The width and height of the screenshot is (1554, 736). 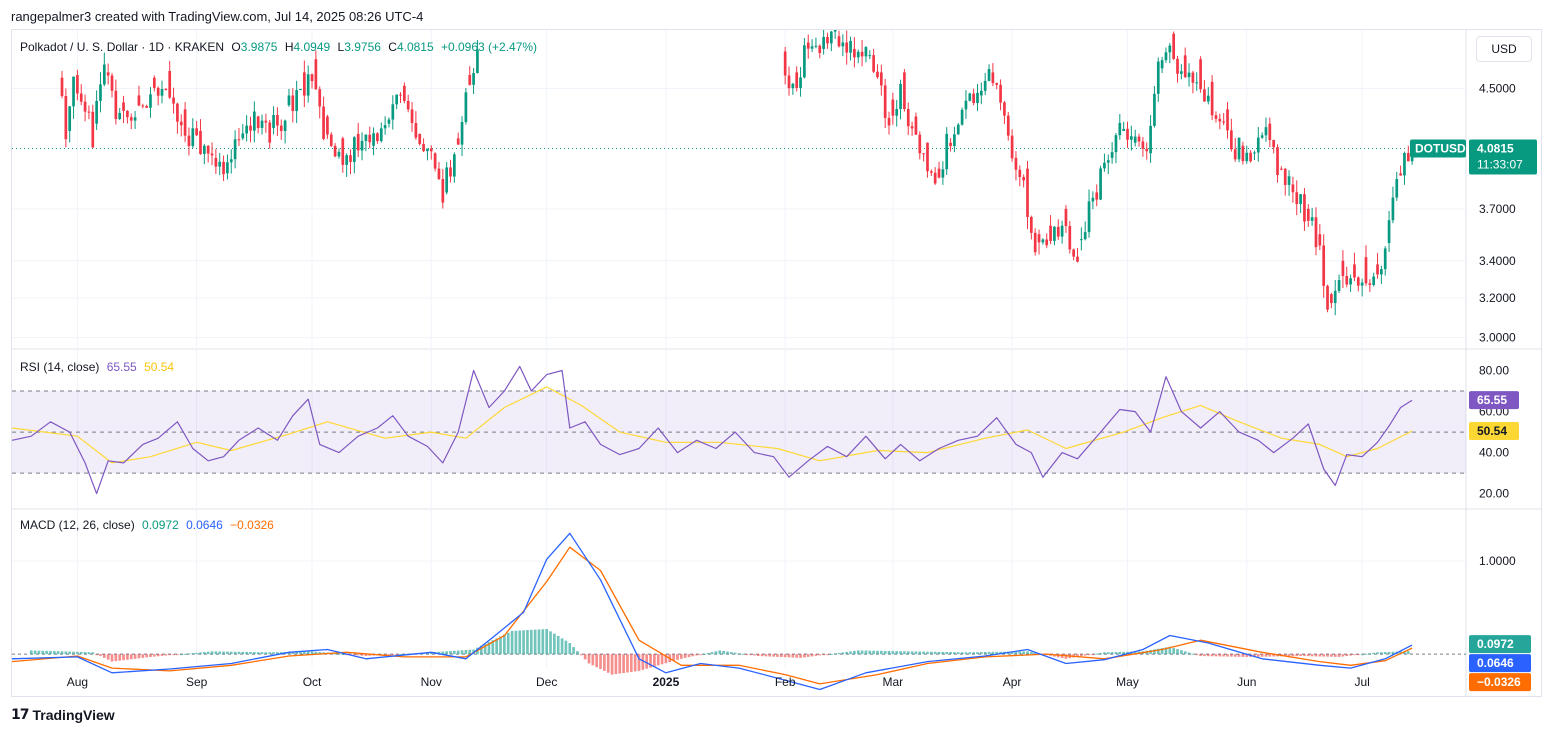 I want to click on time-tick-label: Aug, so click(x=77, y=682).